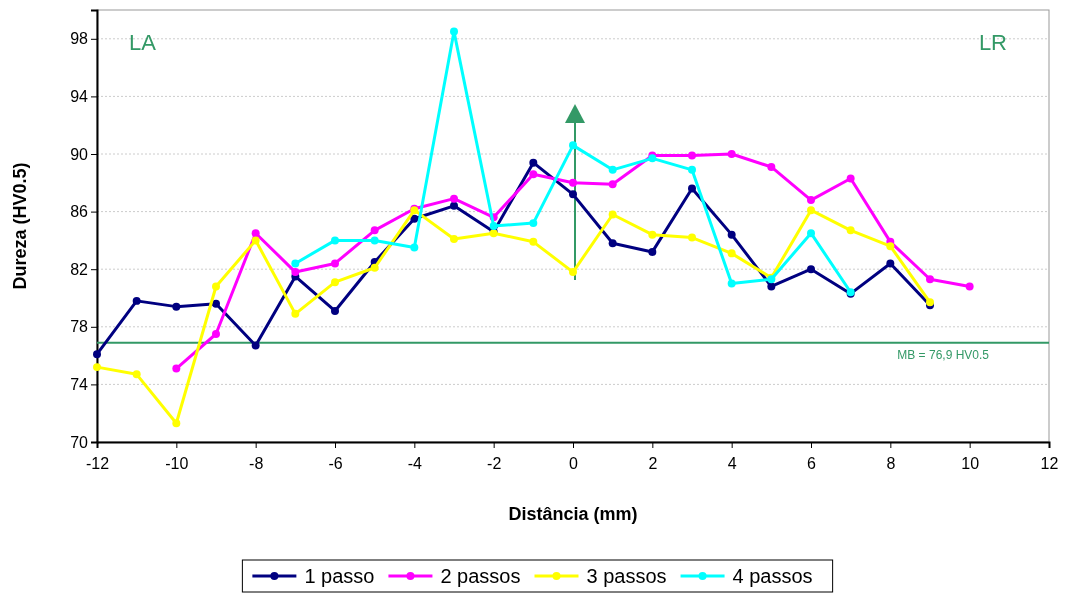  What do you see at coordinates (79, 327) in the screenshot?
I see `y-tick-label: 78` at bounding box center [79, 327].